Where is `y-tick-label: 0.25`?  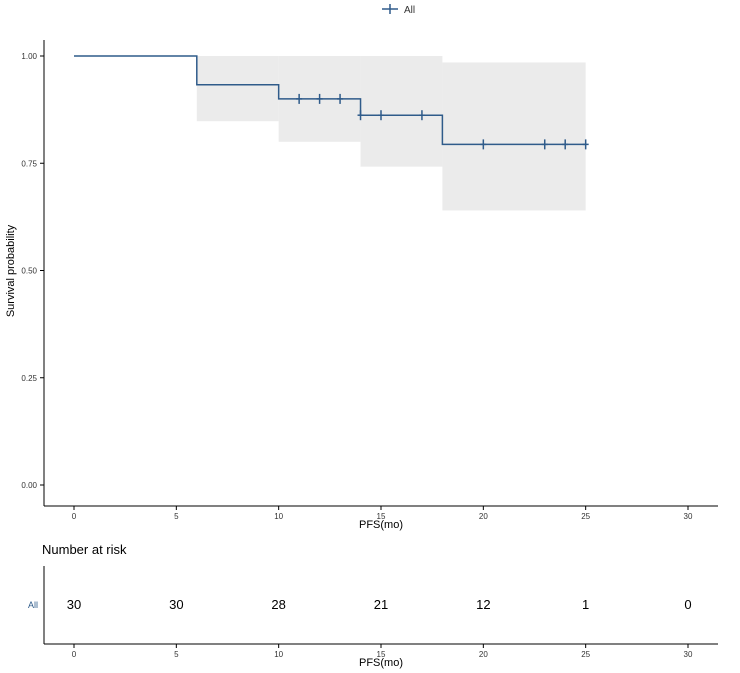
y-tick-label: 0.25 is located at coordinates (29, 378).